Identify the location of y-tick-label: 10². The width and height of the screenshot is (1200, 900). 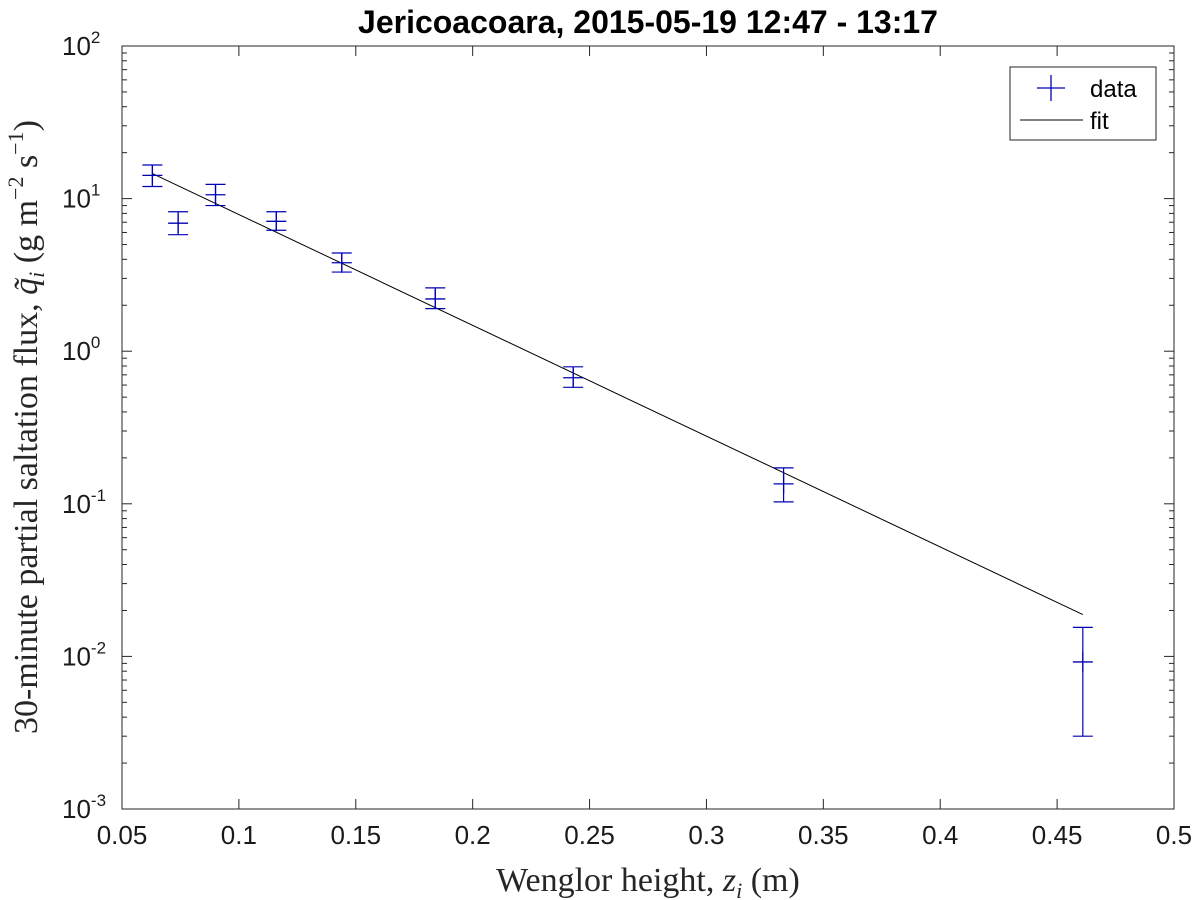
(81, 44).